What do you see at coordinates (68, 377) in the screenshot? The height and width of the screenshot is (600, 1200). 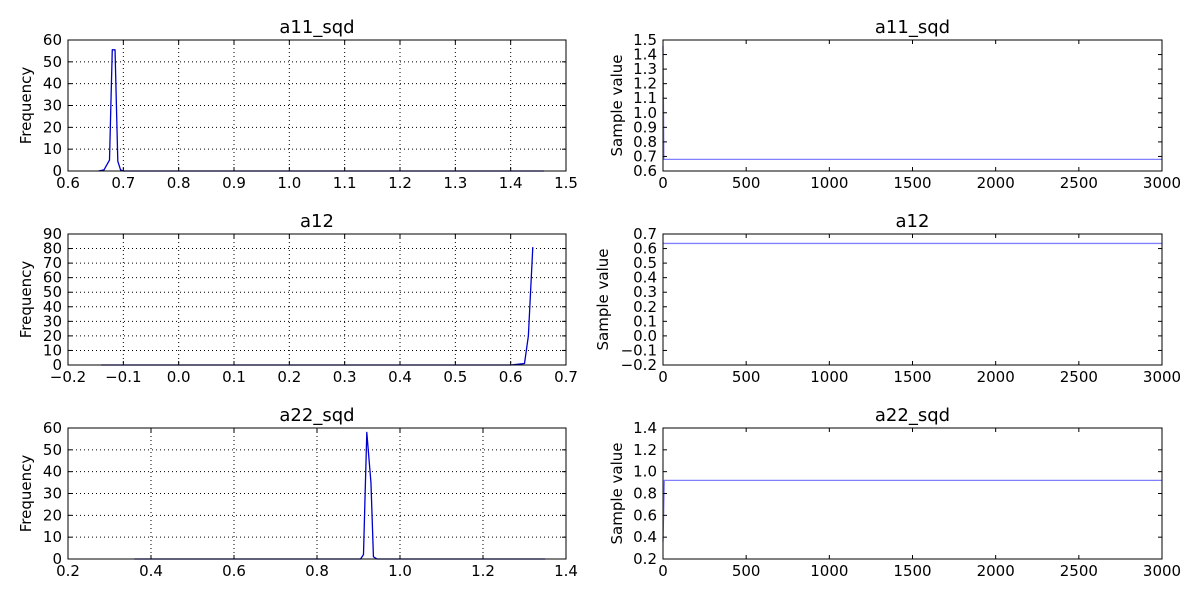 I see `x-tick-label: −0.2` at bounding box center [68, 377].